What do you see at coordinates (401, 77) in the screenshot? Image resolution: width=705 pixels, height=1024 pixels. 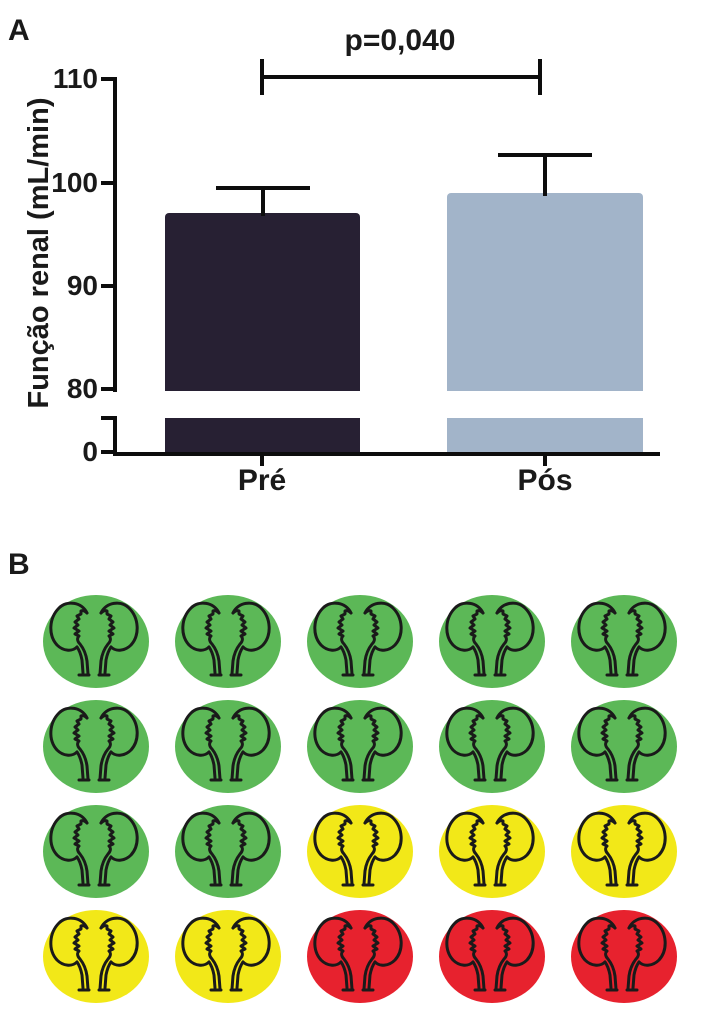 I see `significance-bracket-line` at bounding box center [401, 77].